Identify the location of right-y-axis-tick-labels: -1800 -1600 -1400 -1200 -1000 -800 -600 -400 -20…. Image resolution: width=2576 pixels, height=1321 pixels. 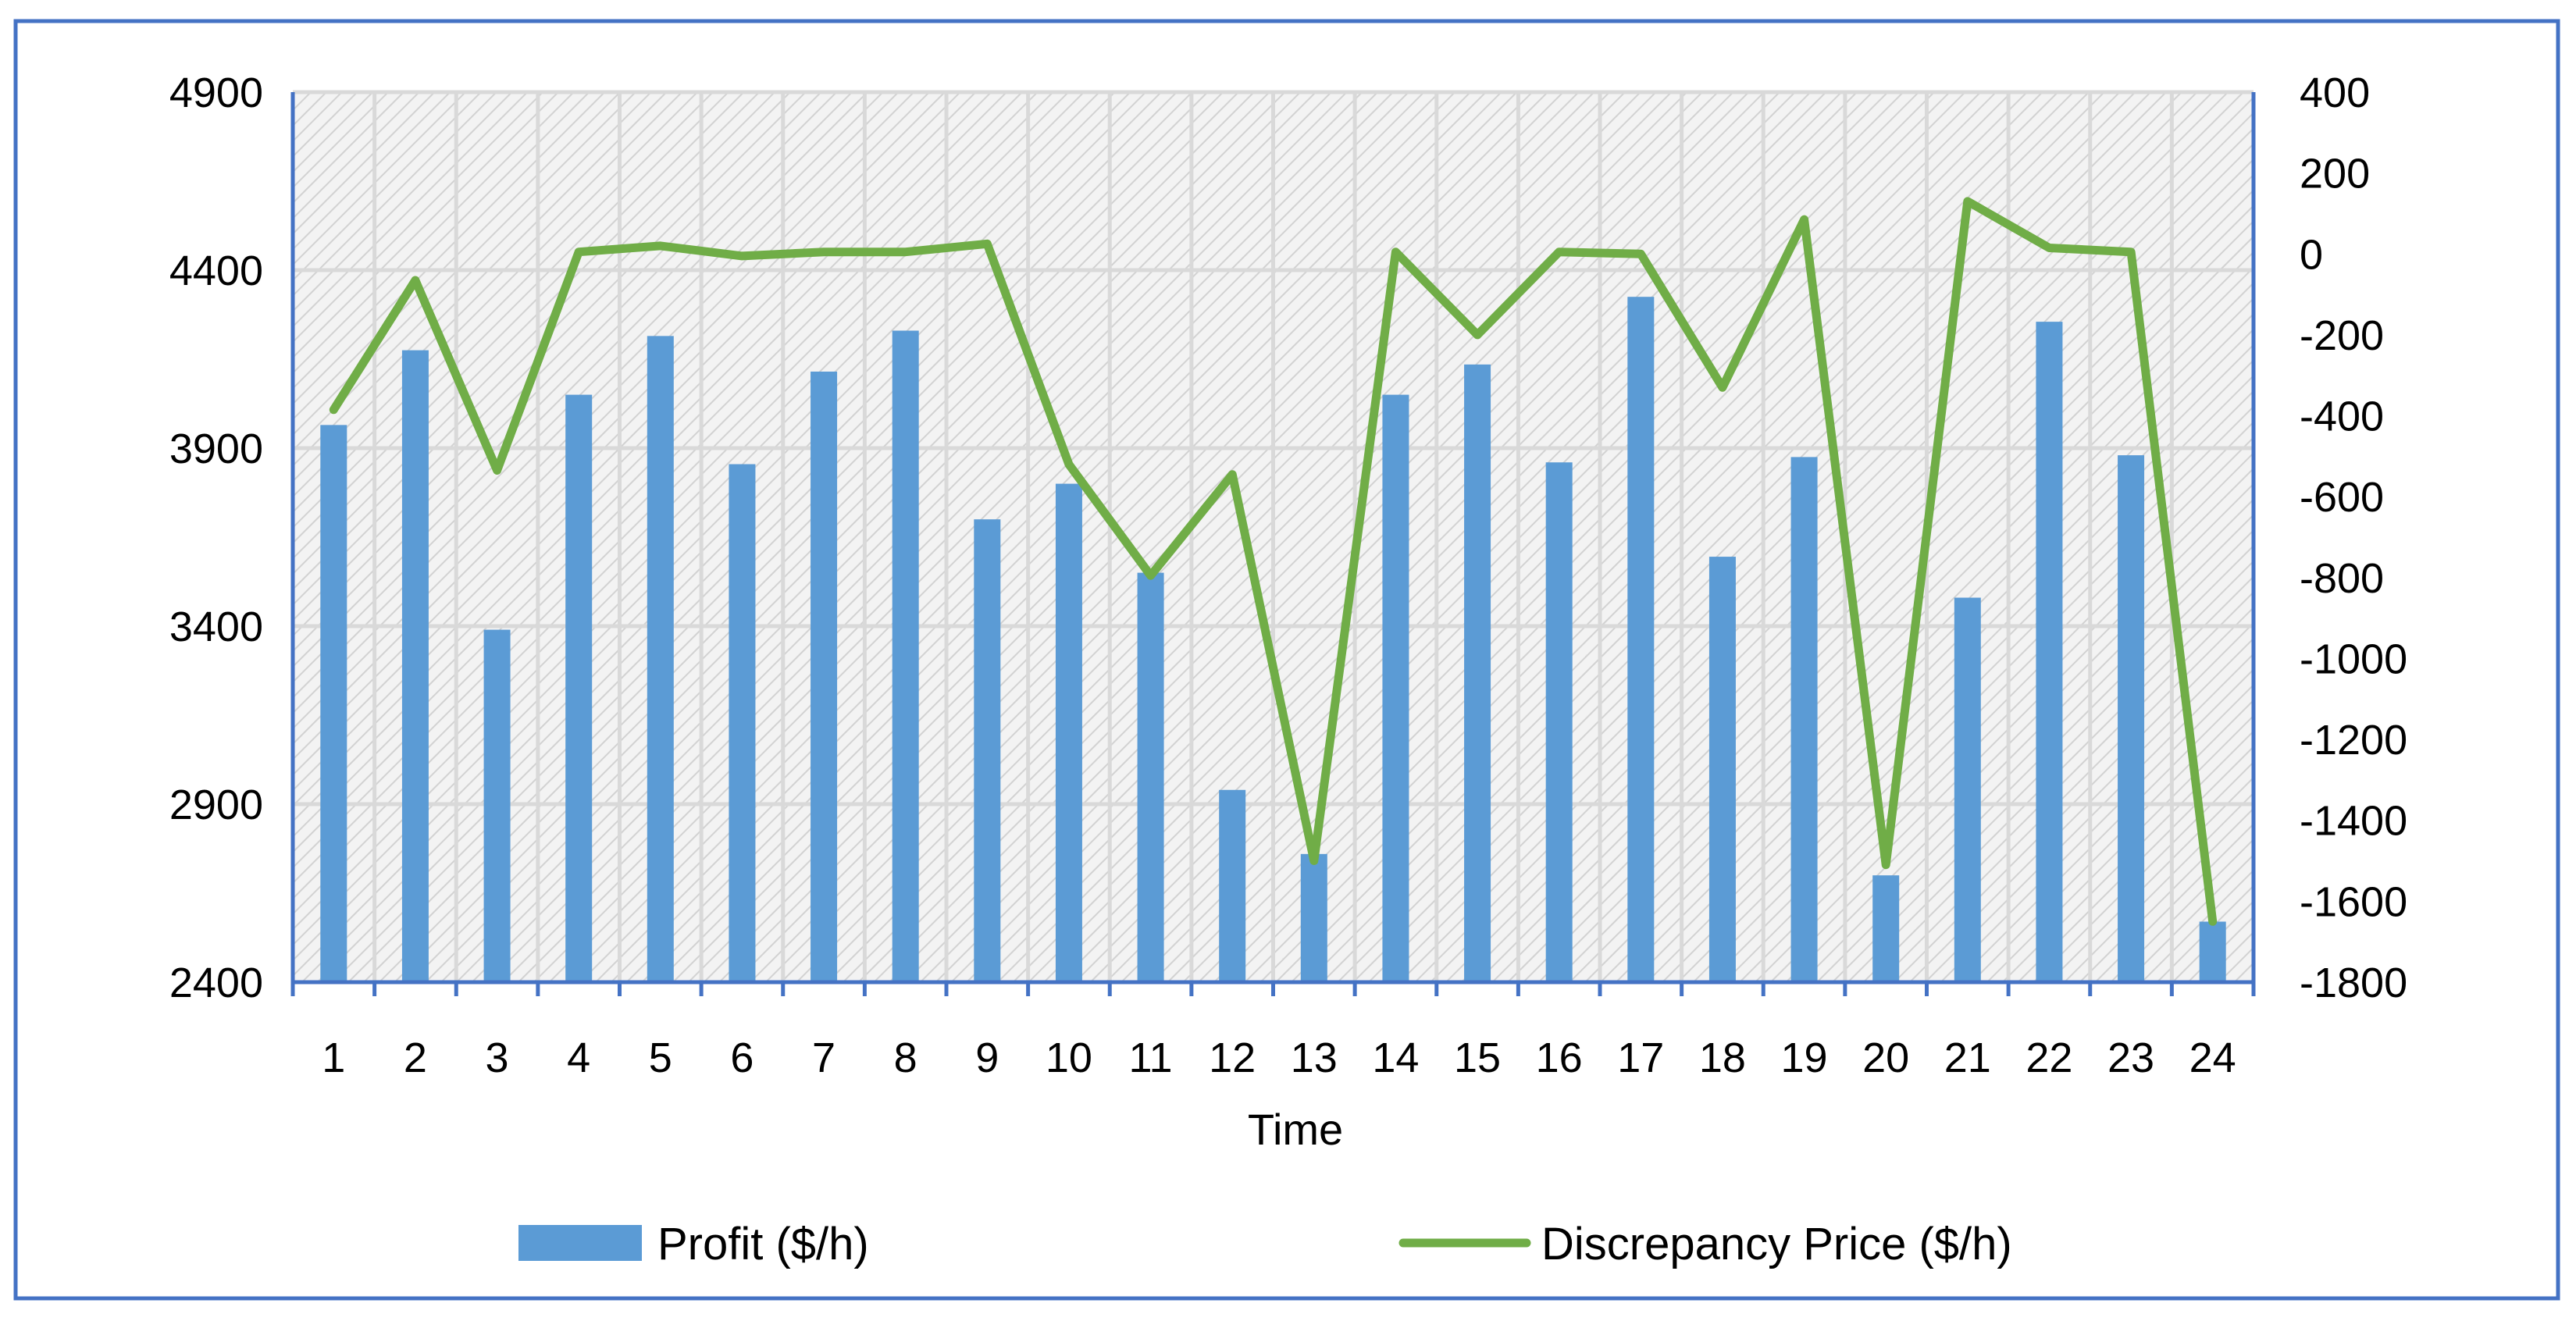
(2354, 537).